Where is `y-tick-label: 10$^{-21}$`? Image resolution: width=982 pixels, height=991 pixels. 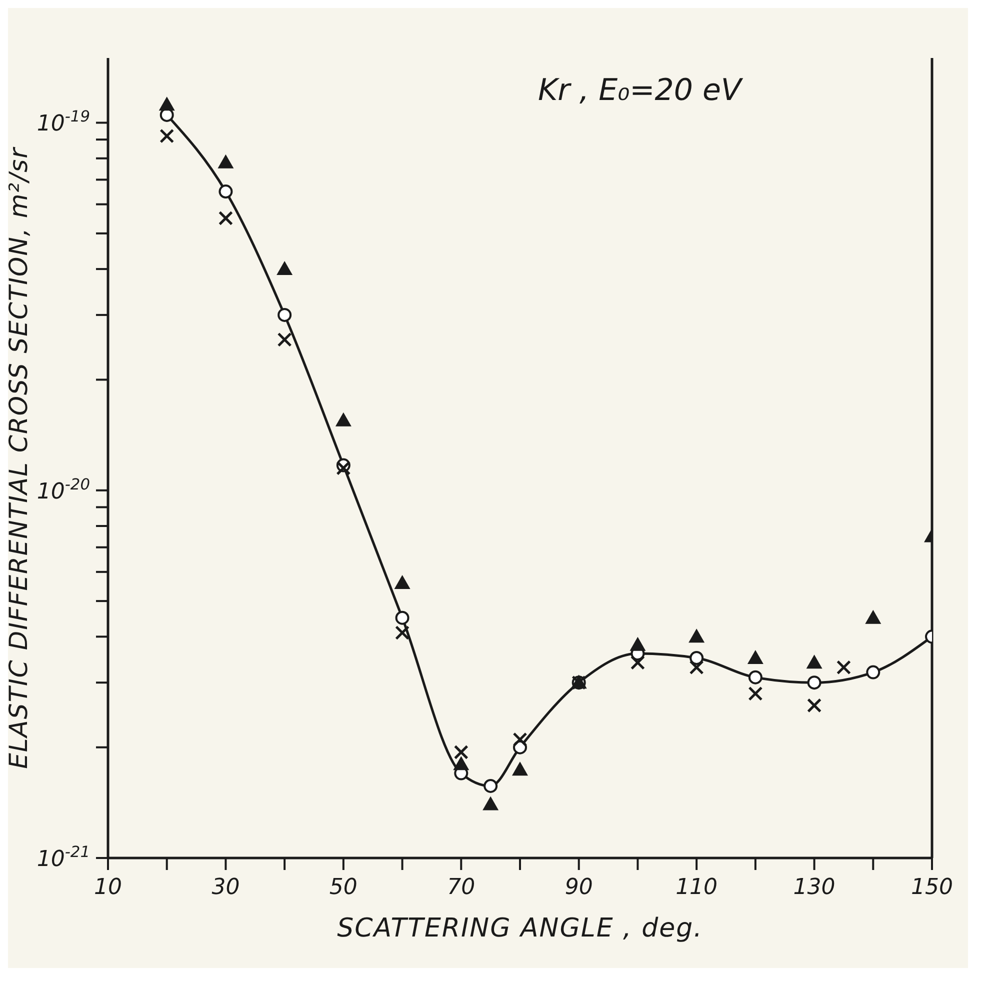 y-tick-label: 10$^{-21}$ is located at coordinates (63, 857).